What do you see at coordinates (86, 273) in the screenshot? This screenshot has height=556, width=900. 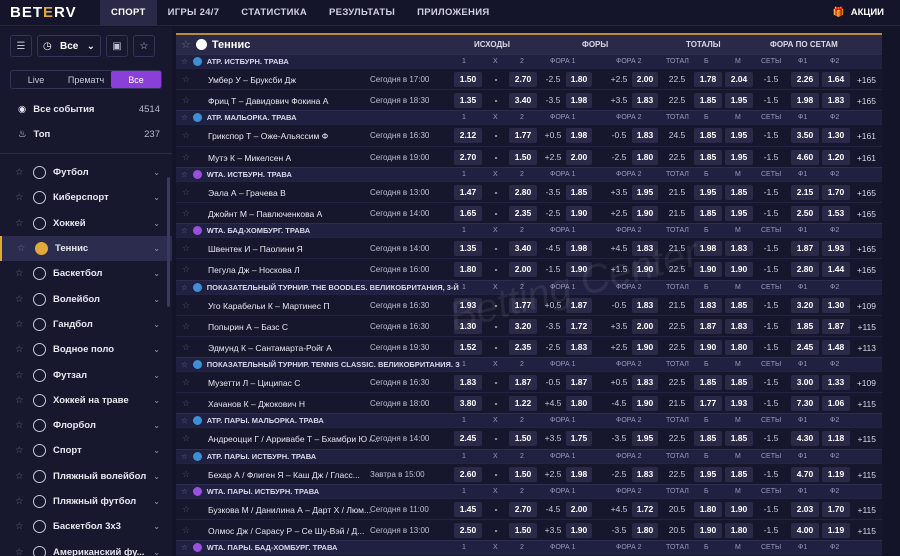 I see `sidebar-sport-item: ☆ Баскетбол ⌄` at bounding box center [86, 273].